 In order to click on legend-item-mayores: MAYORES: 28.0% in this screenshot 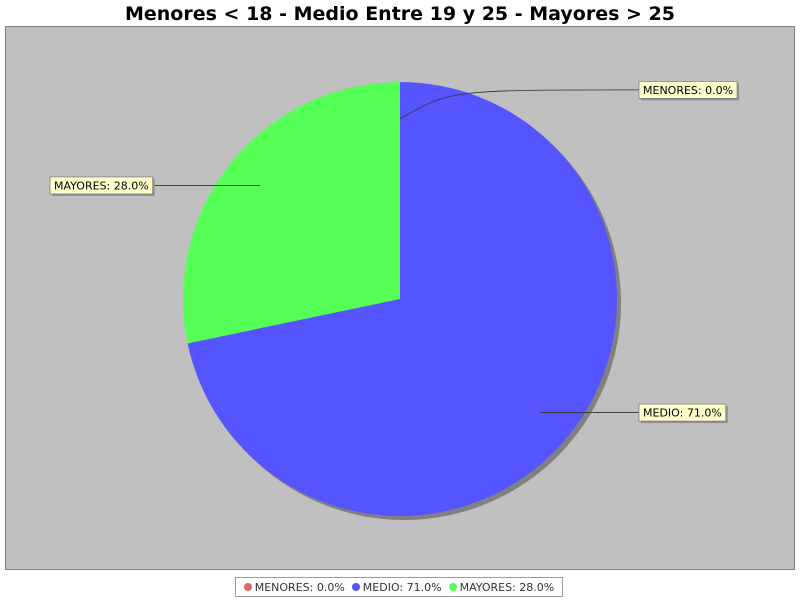, I will do `click(501, 587)`.